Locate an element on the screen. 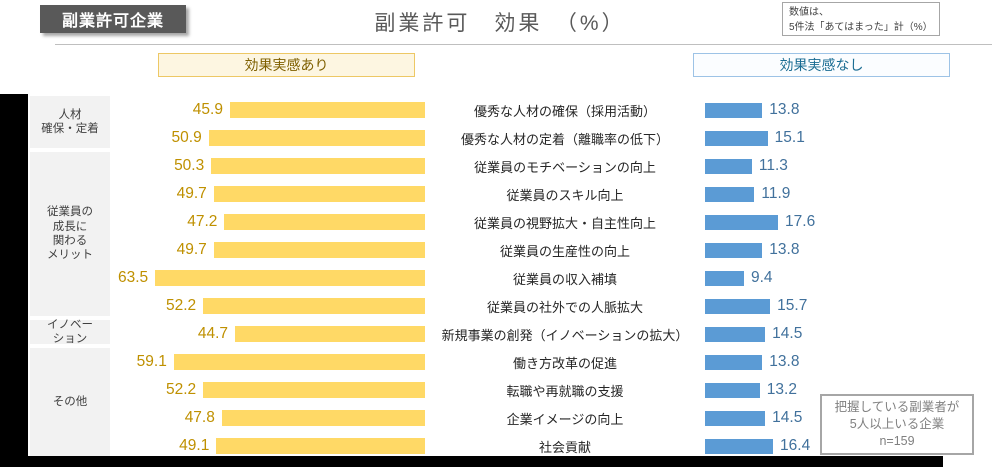  chart-row: 49.7 従業員の生産性の向上 13.8 is located at coordinates (557, 250).